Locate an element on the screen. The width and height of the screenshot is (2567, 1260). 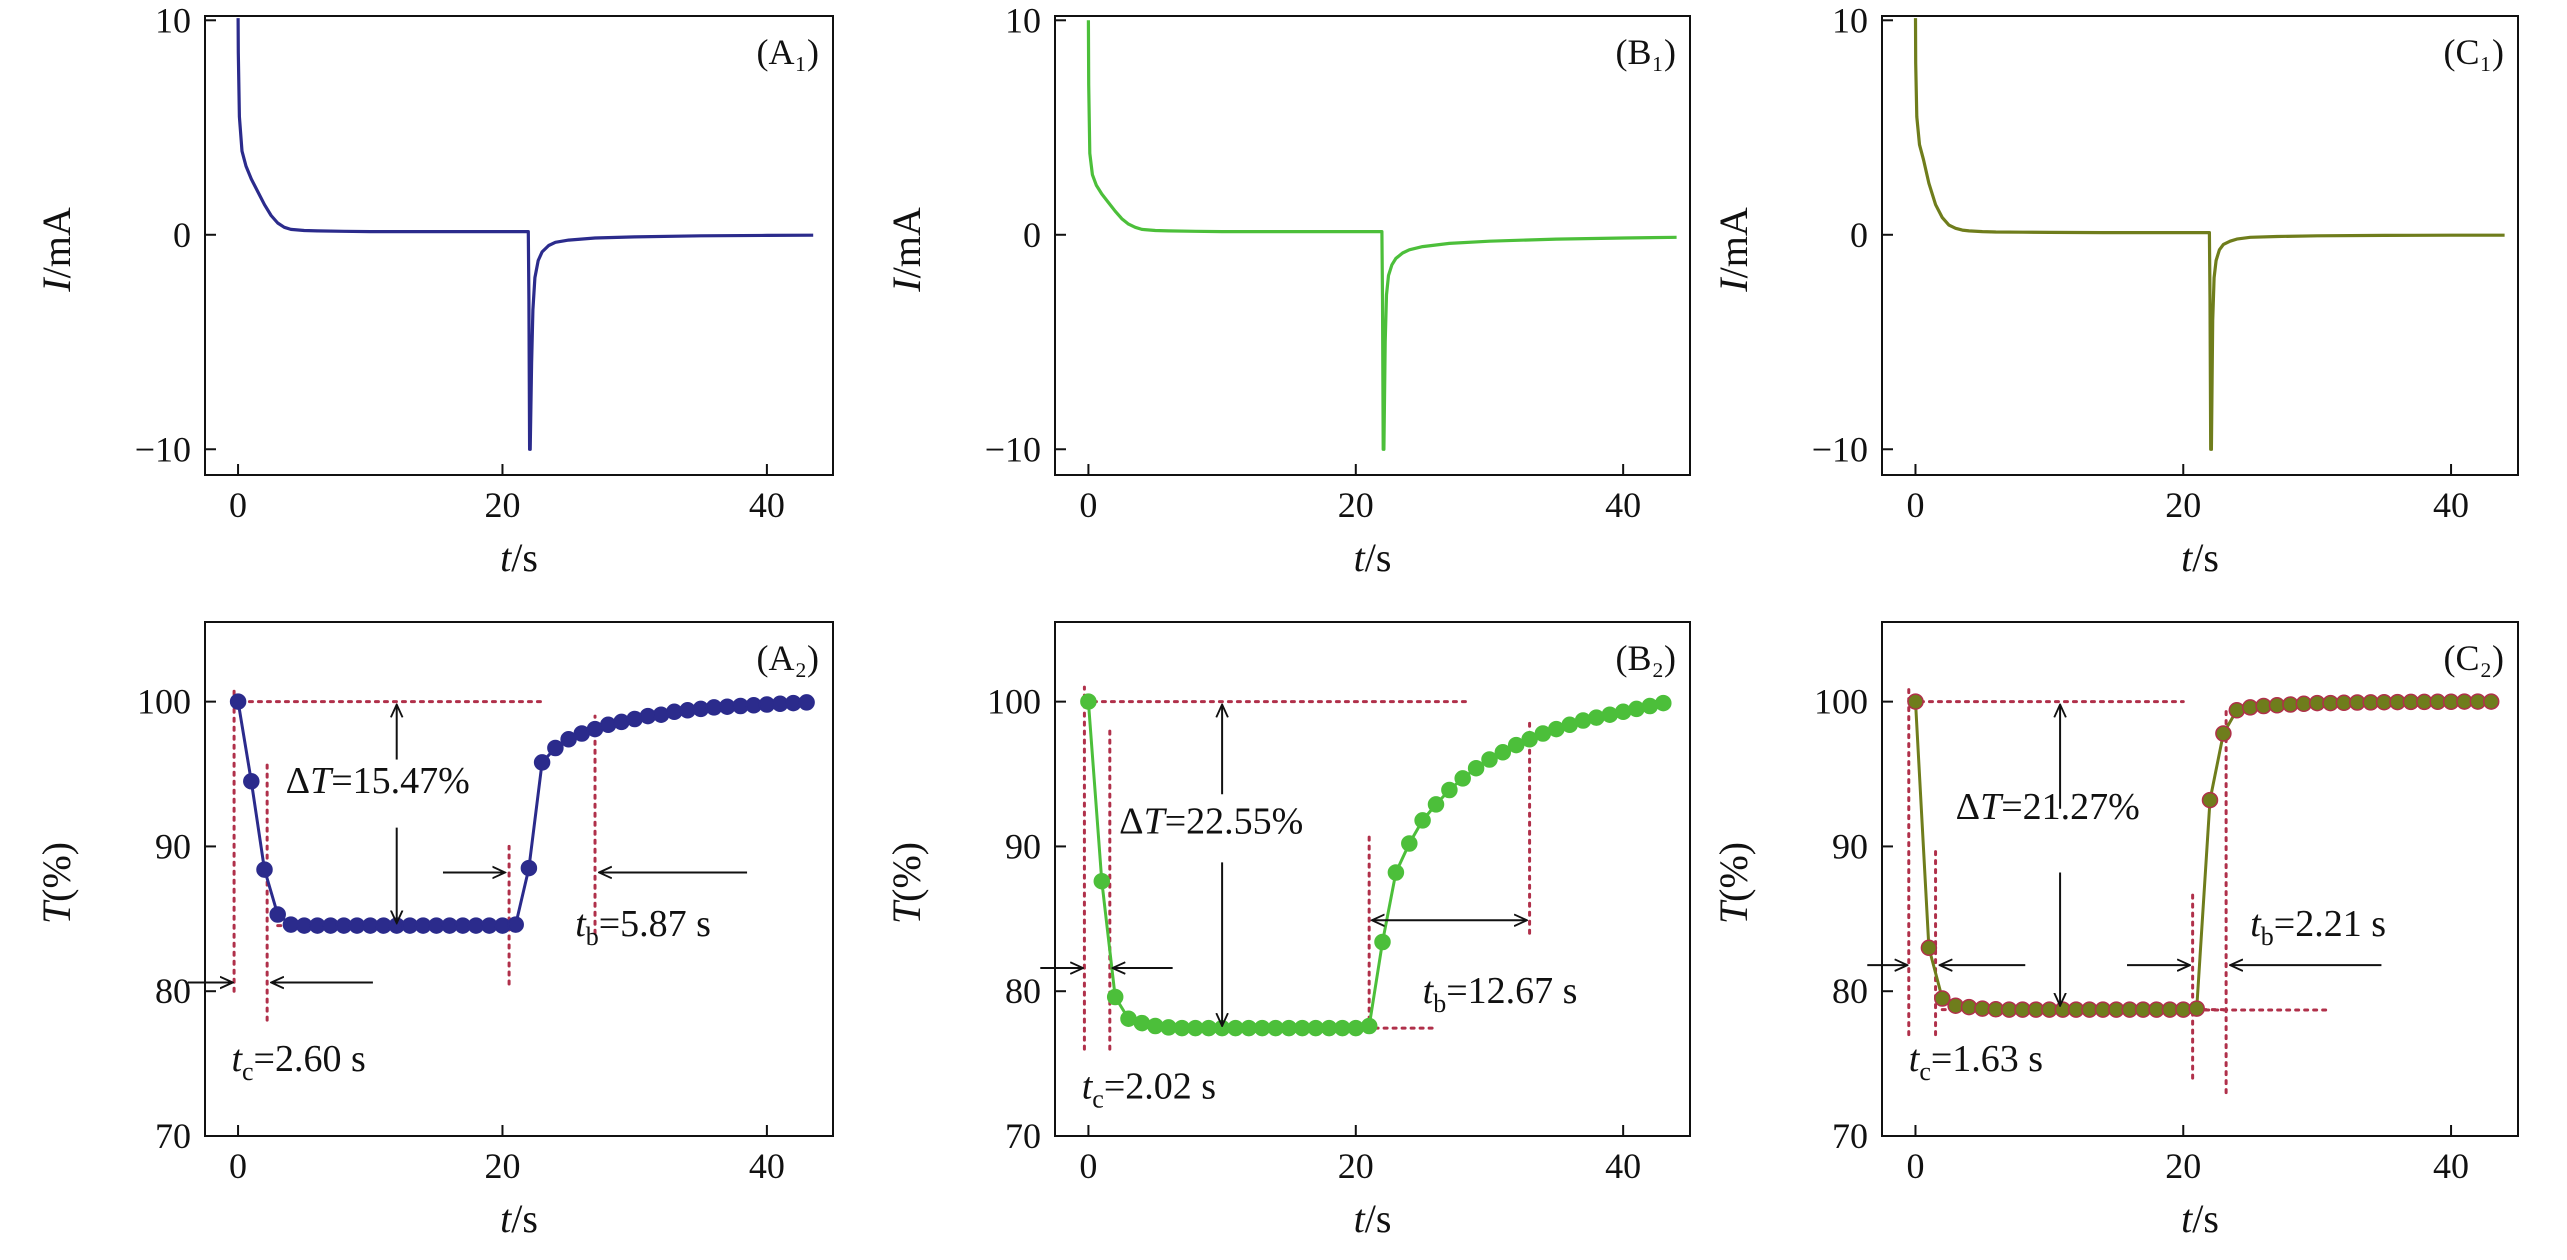
y-tick-label-C2: 90 is located at coordinates (1850, 846).